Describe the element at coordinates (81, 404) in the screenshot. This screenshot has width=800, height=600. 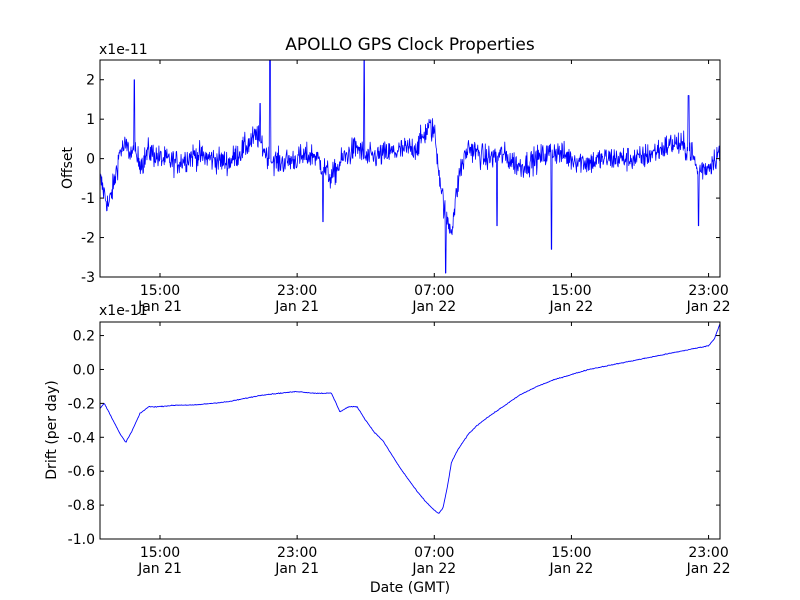
I see `drift-y-tick-label: -0.2` at that location.